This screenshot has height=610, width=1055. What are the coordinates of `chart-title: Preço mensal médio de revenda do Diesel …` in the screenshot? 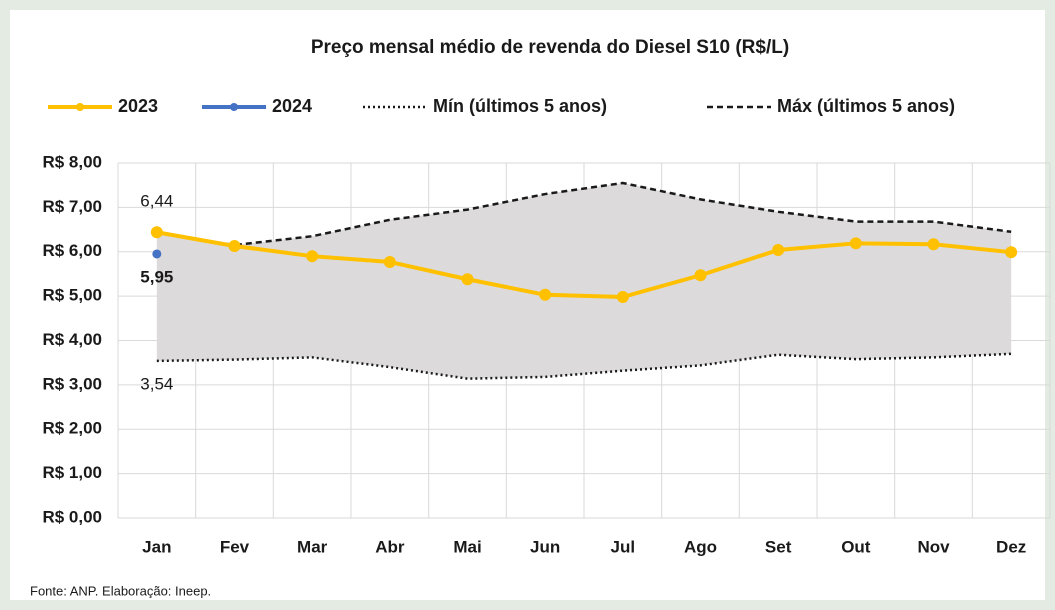 It's located at (550, 47).